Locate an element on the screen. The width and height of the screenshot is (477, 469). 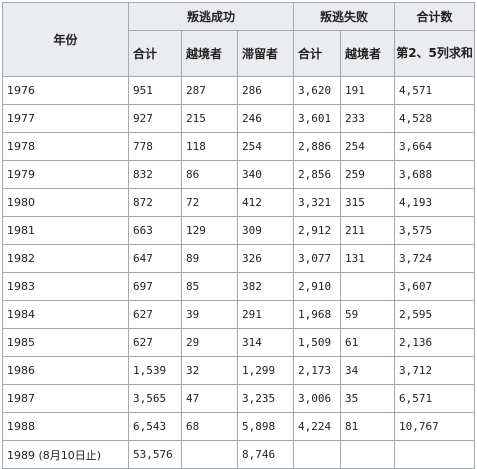
cell-success-border: 129 is located at coordinates (209, 230).